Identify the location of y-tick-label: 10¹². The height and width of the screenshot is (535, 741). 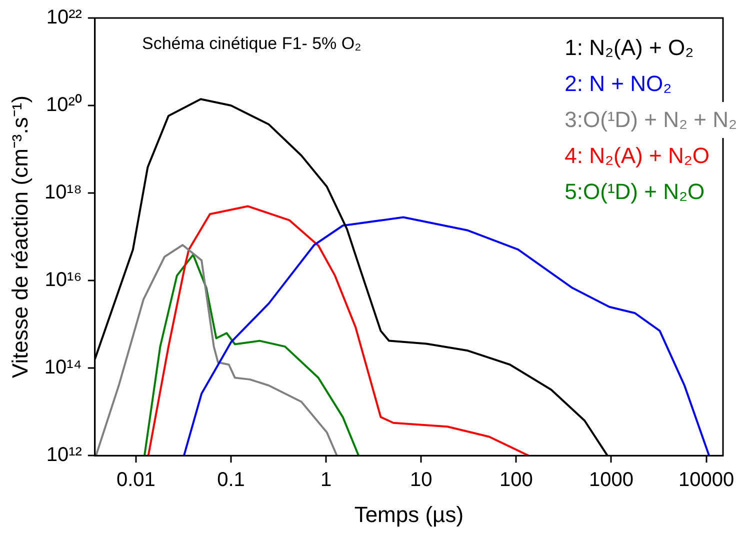
(64, 455).